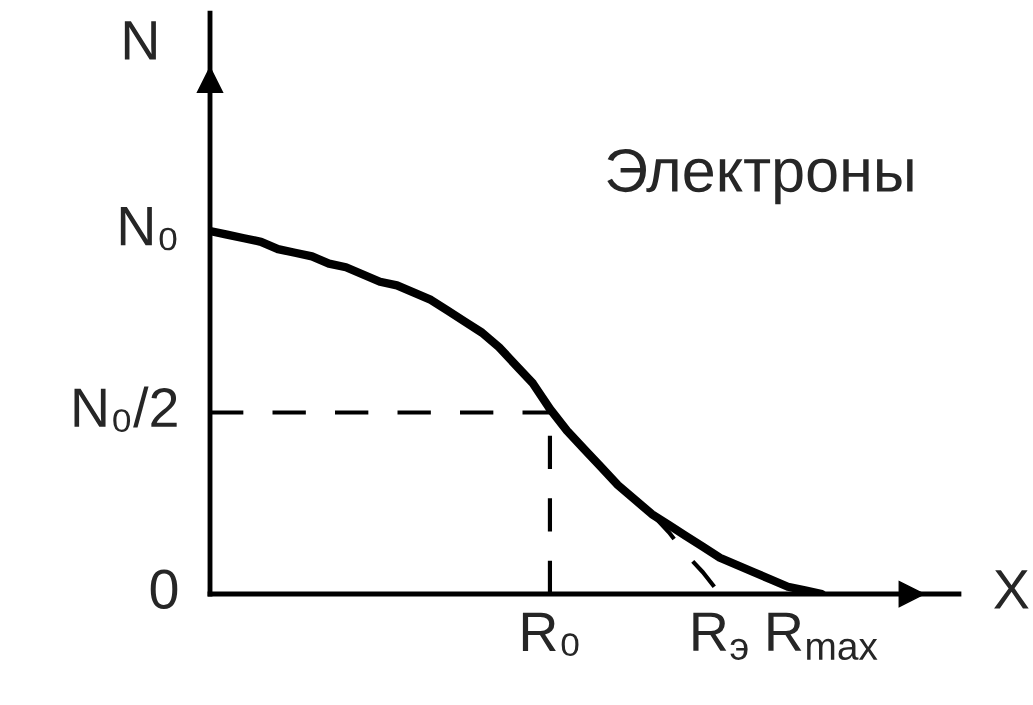 This screenshot has width=1033, height=705. Describe the element at coordinates (760, 176) in the screenshot. I see `text: Электроны` at that location.